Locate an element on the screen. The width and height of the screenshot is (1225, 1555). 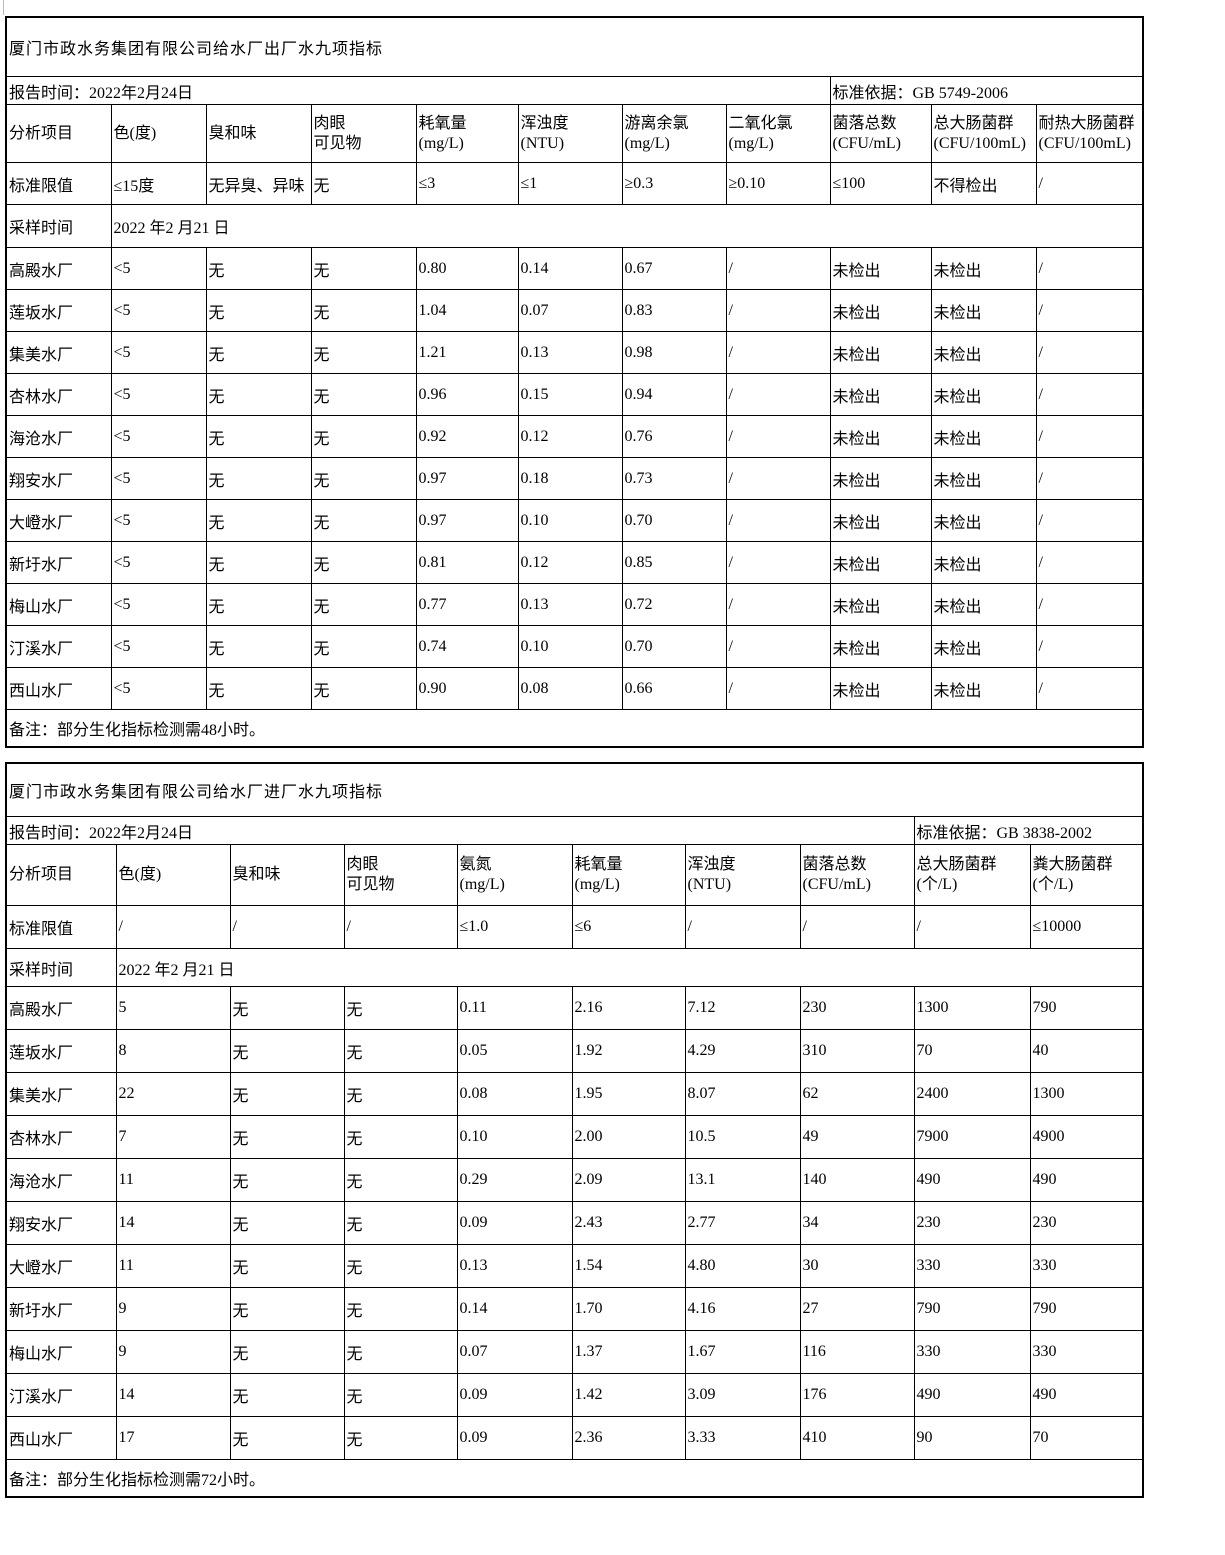
column-header: 总大肠菌群 (CFU/100mL) is located at coordinates (983, 133).